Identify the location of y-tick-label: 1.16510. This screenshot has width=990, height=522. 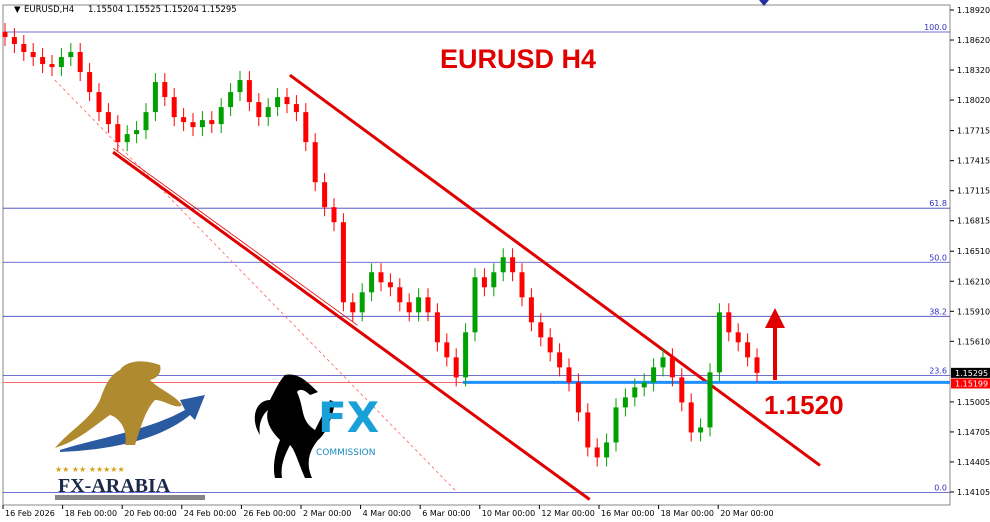
(973, 251).